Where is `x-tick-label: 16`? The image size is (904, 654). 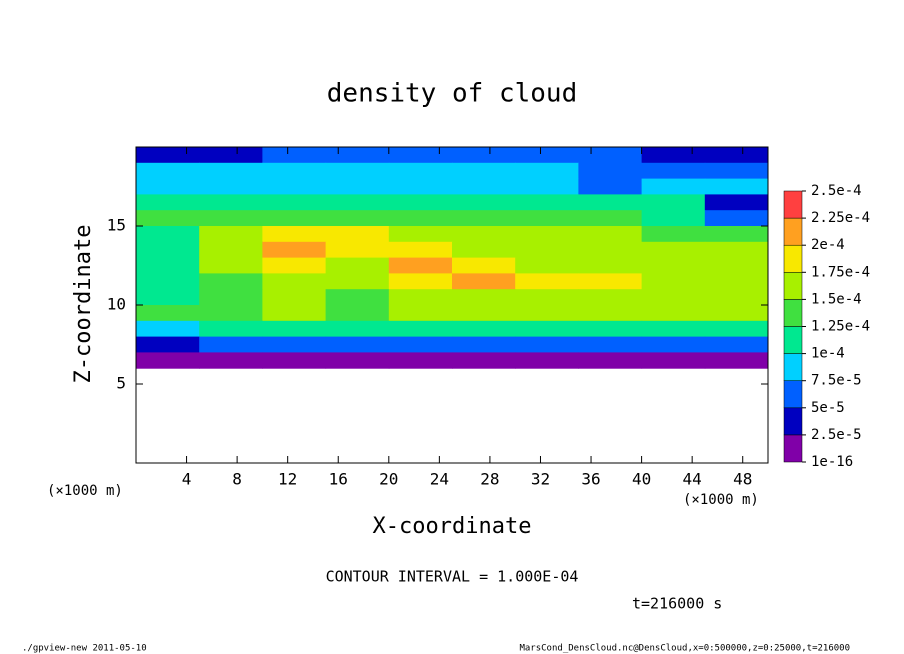
x-tick-label: 16 is located at coordinates (338, 479).